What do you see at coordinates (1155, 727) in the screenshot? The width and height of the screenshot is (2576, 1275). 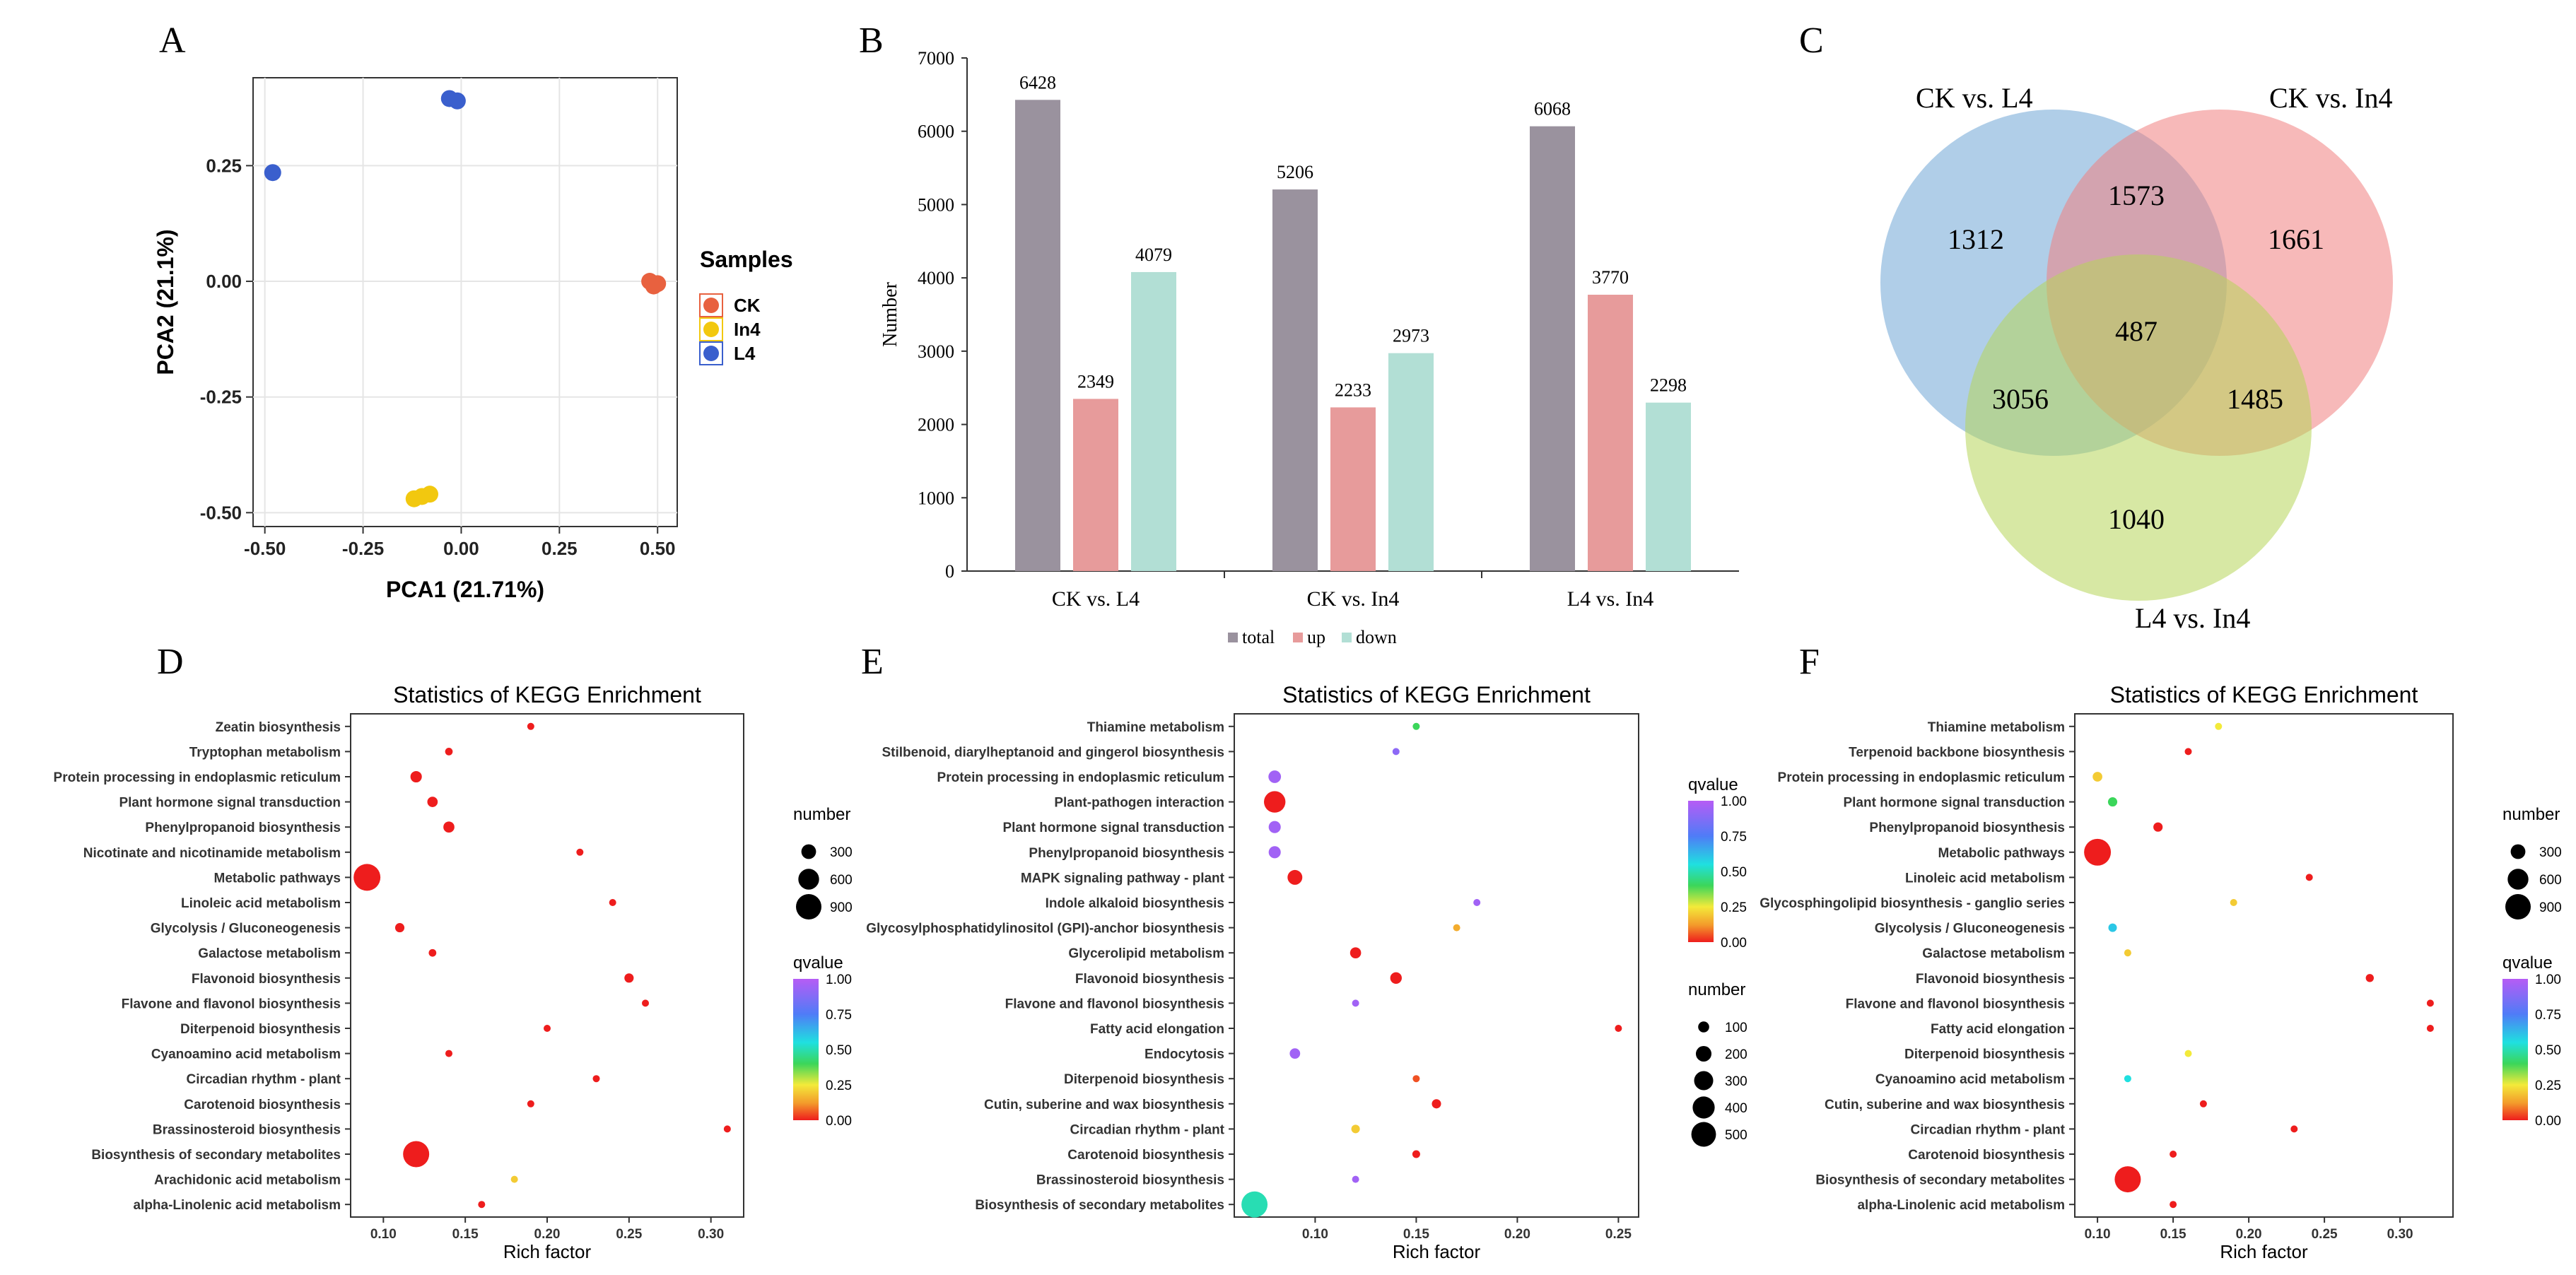 I see `kegg-pathway-label: Thiamine metabolism` at bounding box center [1155, 727].